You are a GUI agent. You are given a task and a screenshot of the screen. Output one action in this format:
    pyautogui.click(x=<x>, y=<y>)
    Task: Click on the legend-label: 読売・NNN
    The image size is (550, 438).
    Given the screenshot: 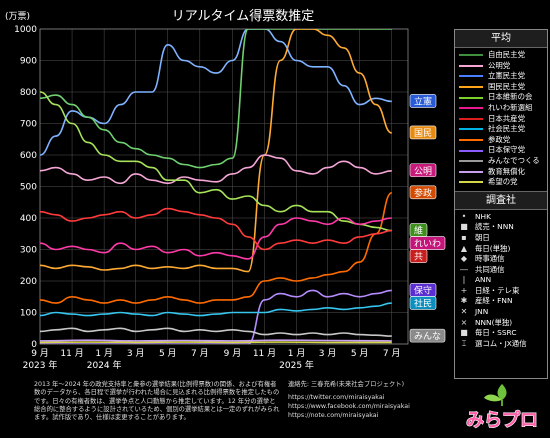 What is the action you would take?
    pyautogui.click(x=494, y=227)
    